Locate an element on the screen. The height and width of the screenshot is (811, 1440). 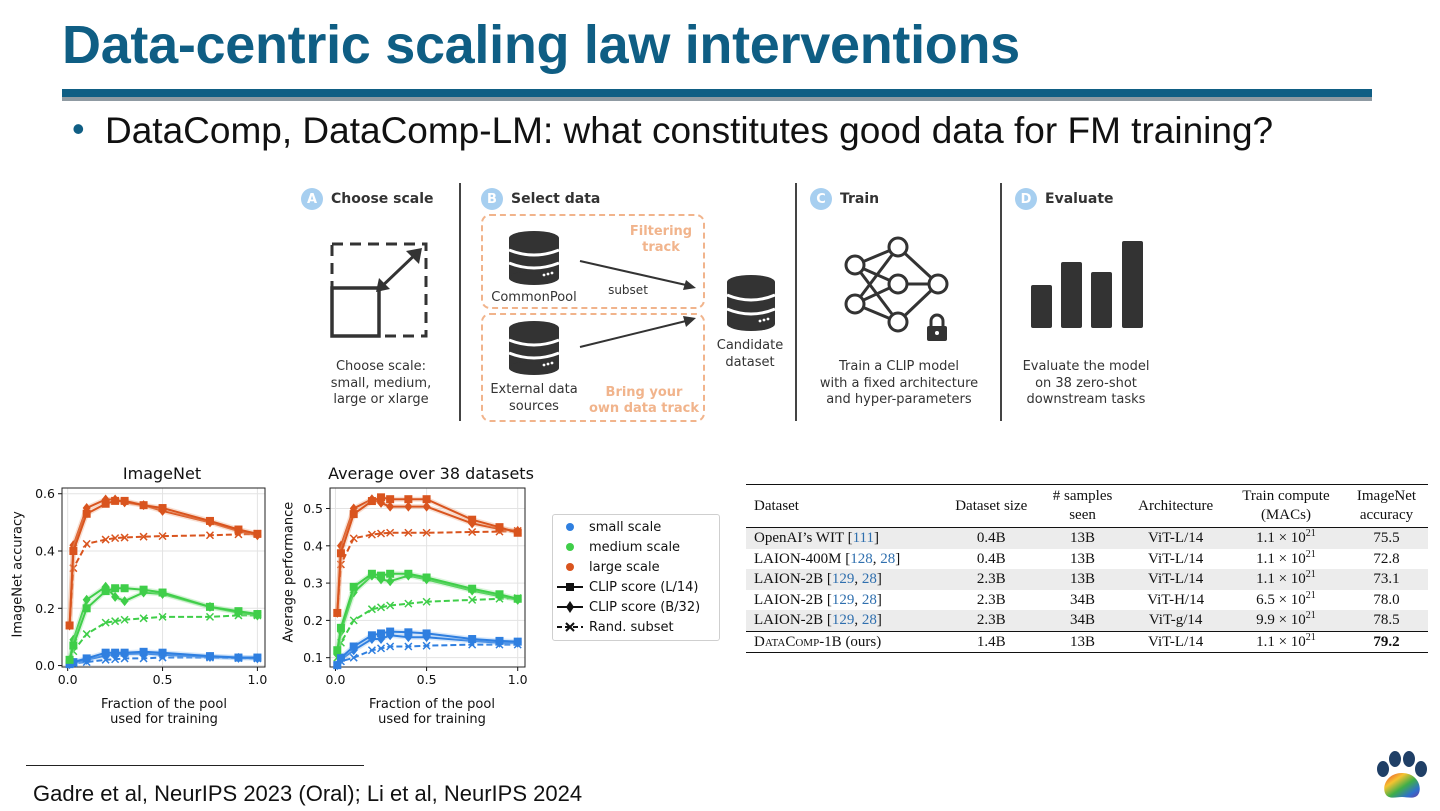
citation-link: 111 is located at coordinates (863, 538).